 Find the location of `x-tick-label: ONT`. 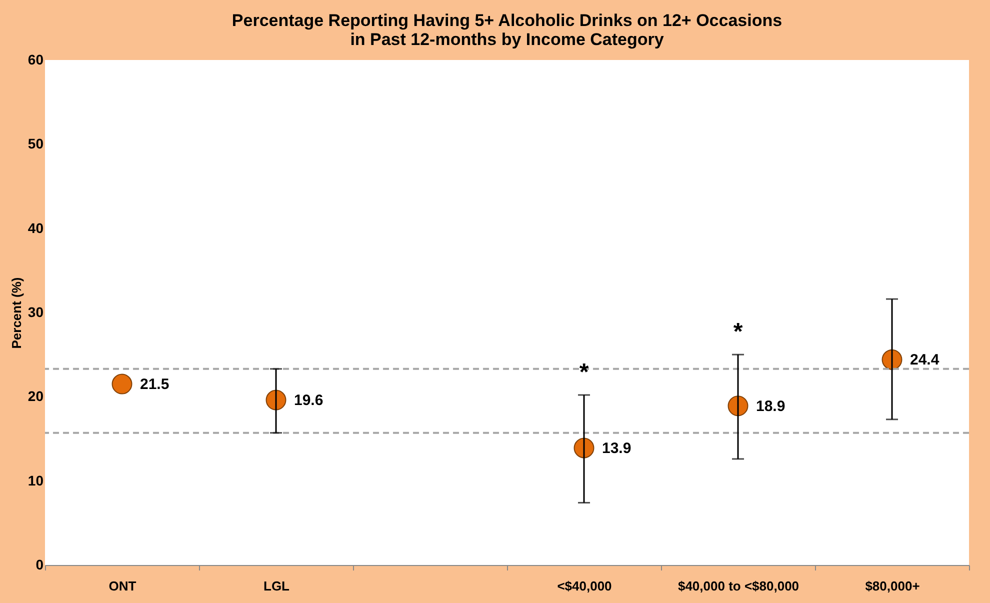

x-tick-label: ONT is located at coordinates (122, 586).